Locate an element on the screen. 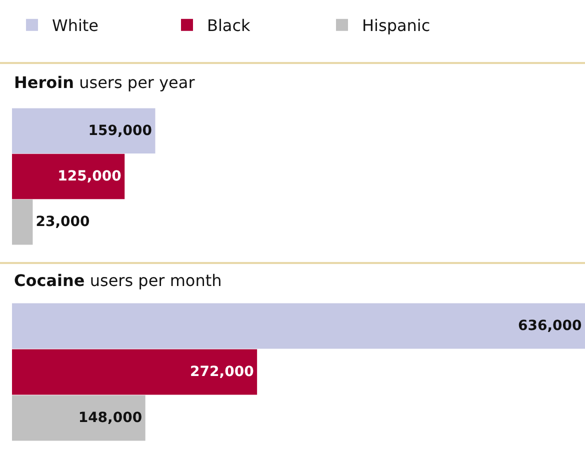 The width and height of the screenshot is (585, 453). legend-label: White is located at coordinates (75, 26).